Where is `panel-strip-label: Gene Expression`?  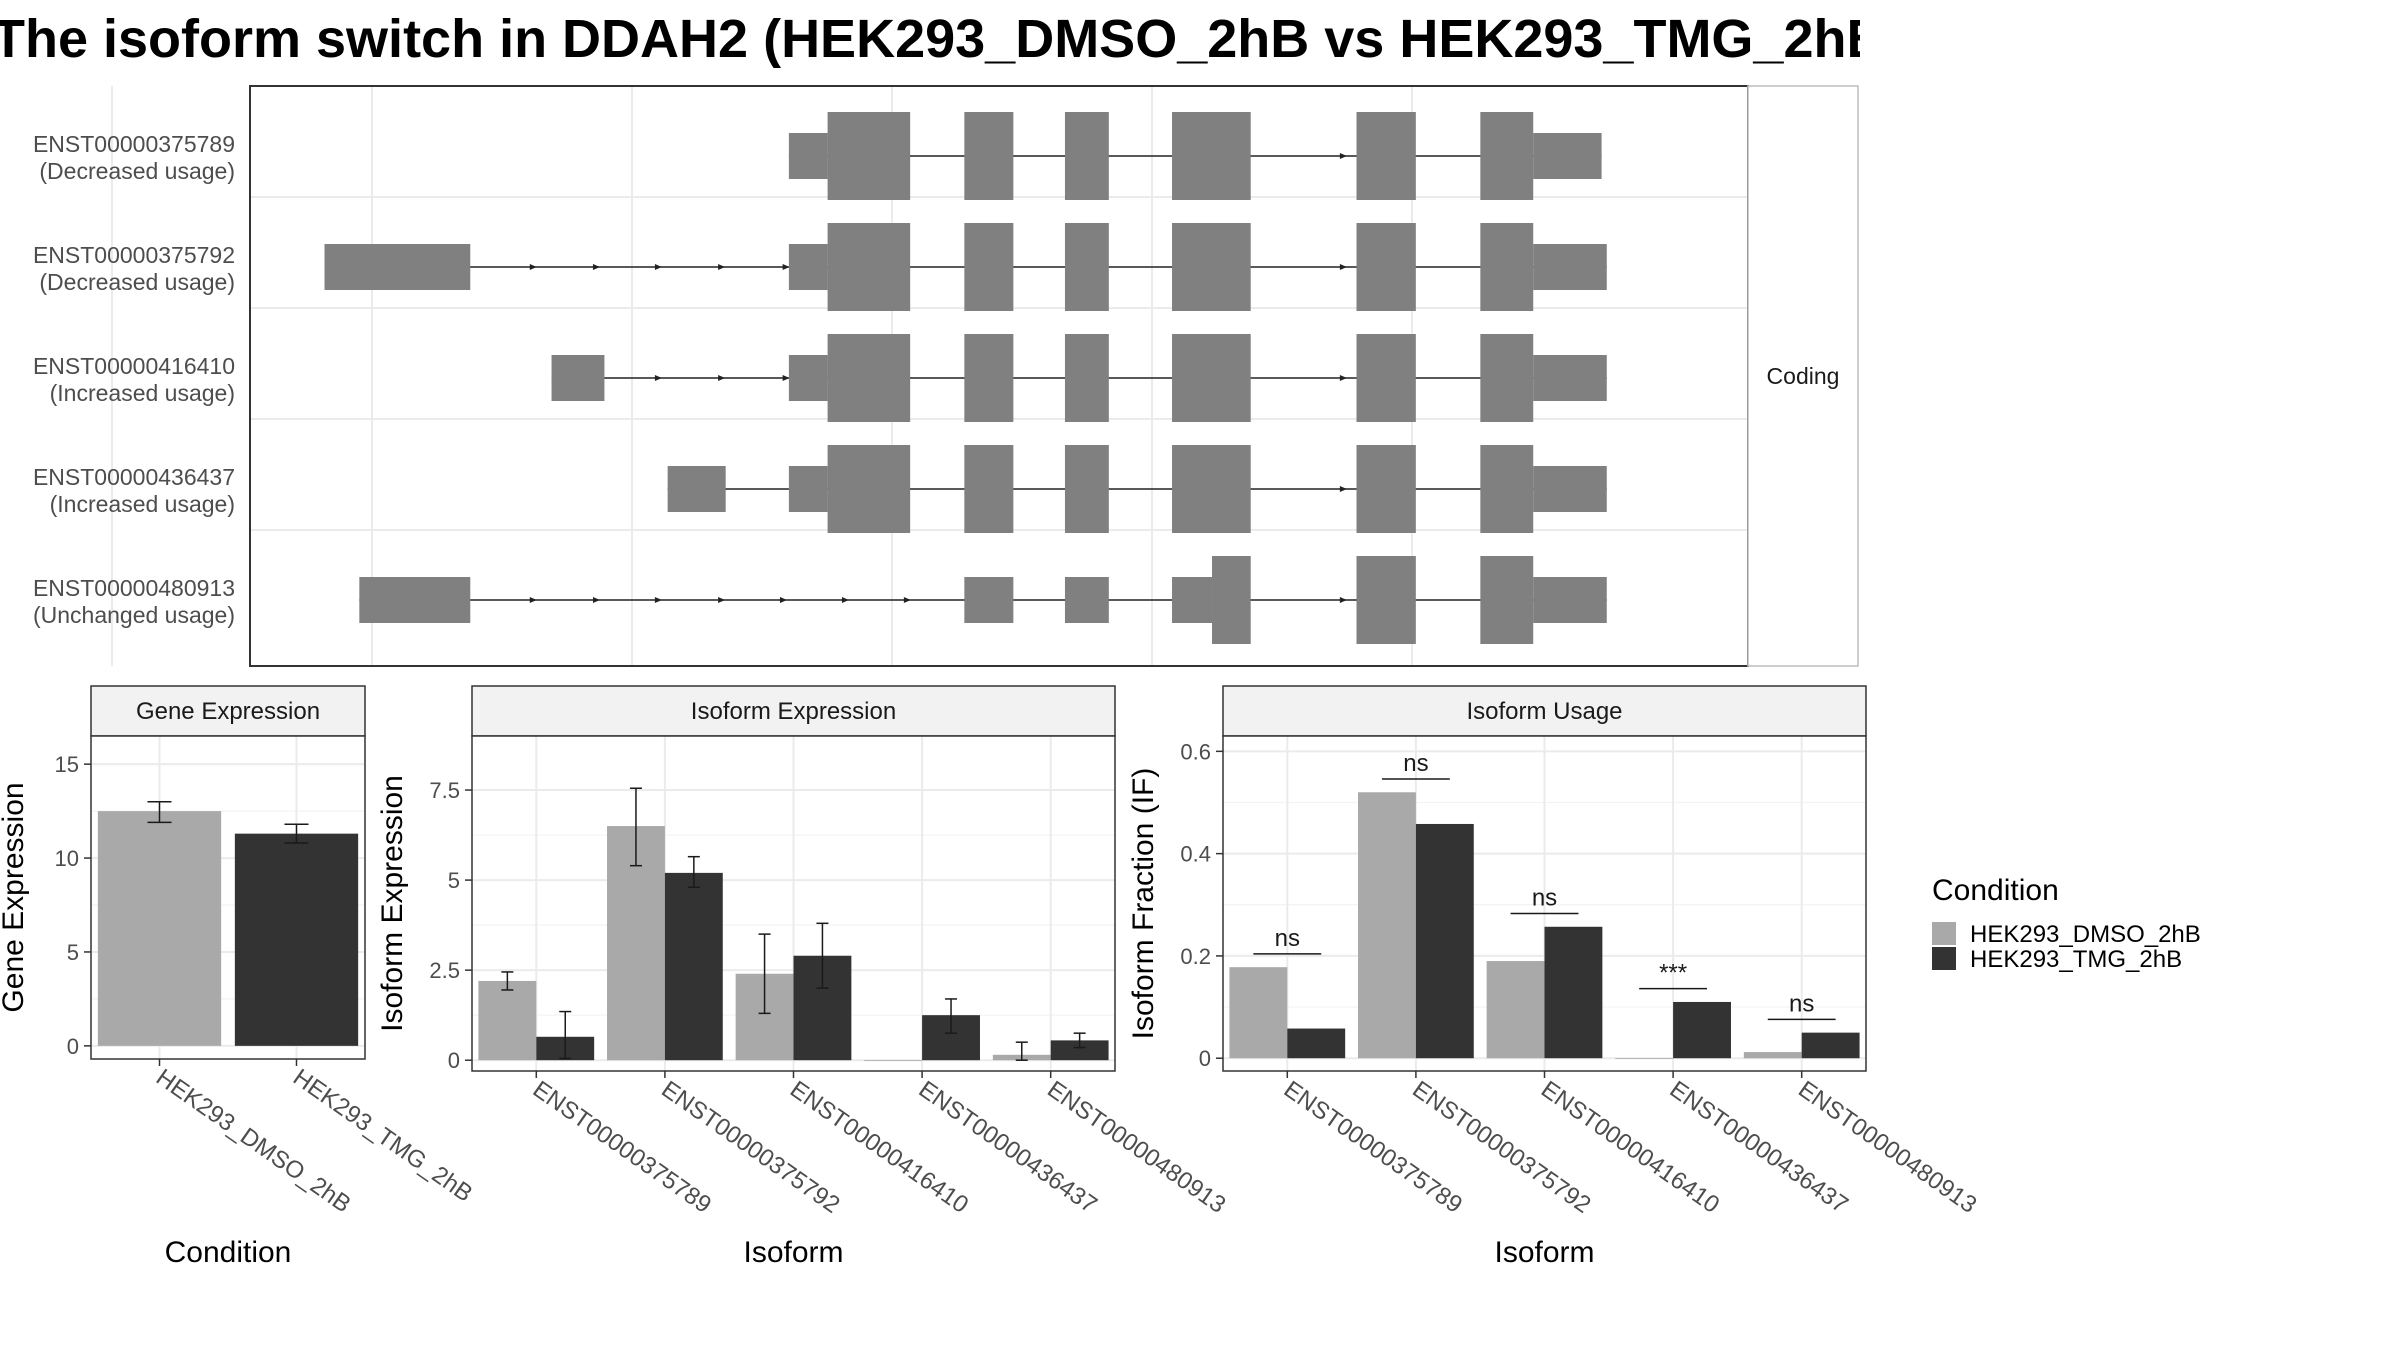
panel-strip-label: Gene Expression is located at coordinates (228, 711).